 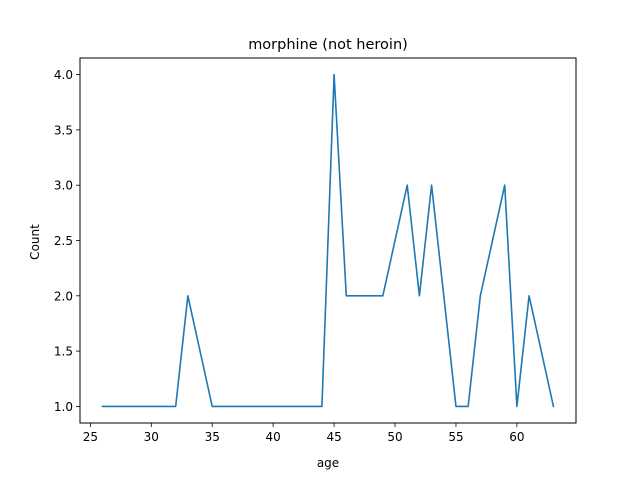 What do you see at coordinates (63, 352) in the screenshot?
I see `y-tick-label: 1.5` at bounding box center [63, 352].